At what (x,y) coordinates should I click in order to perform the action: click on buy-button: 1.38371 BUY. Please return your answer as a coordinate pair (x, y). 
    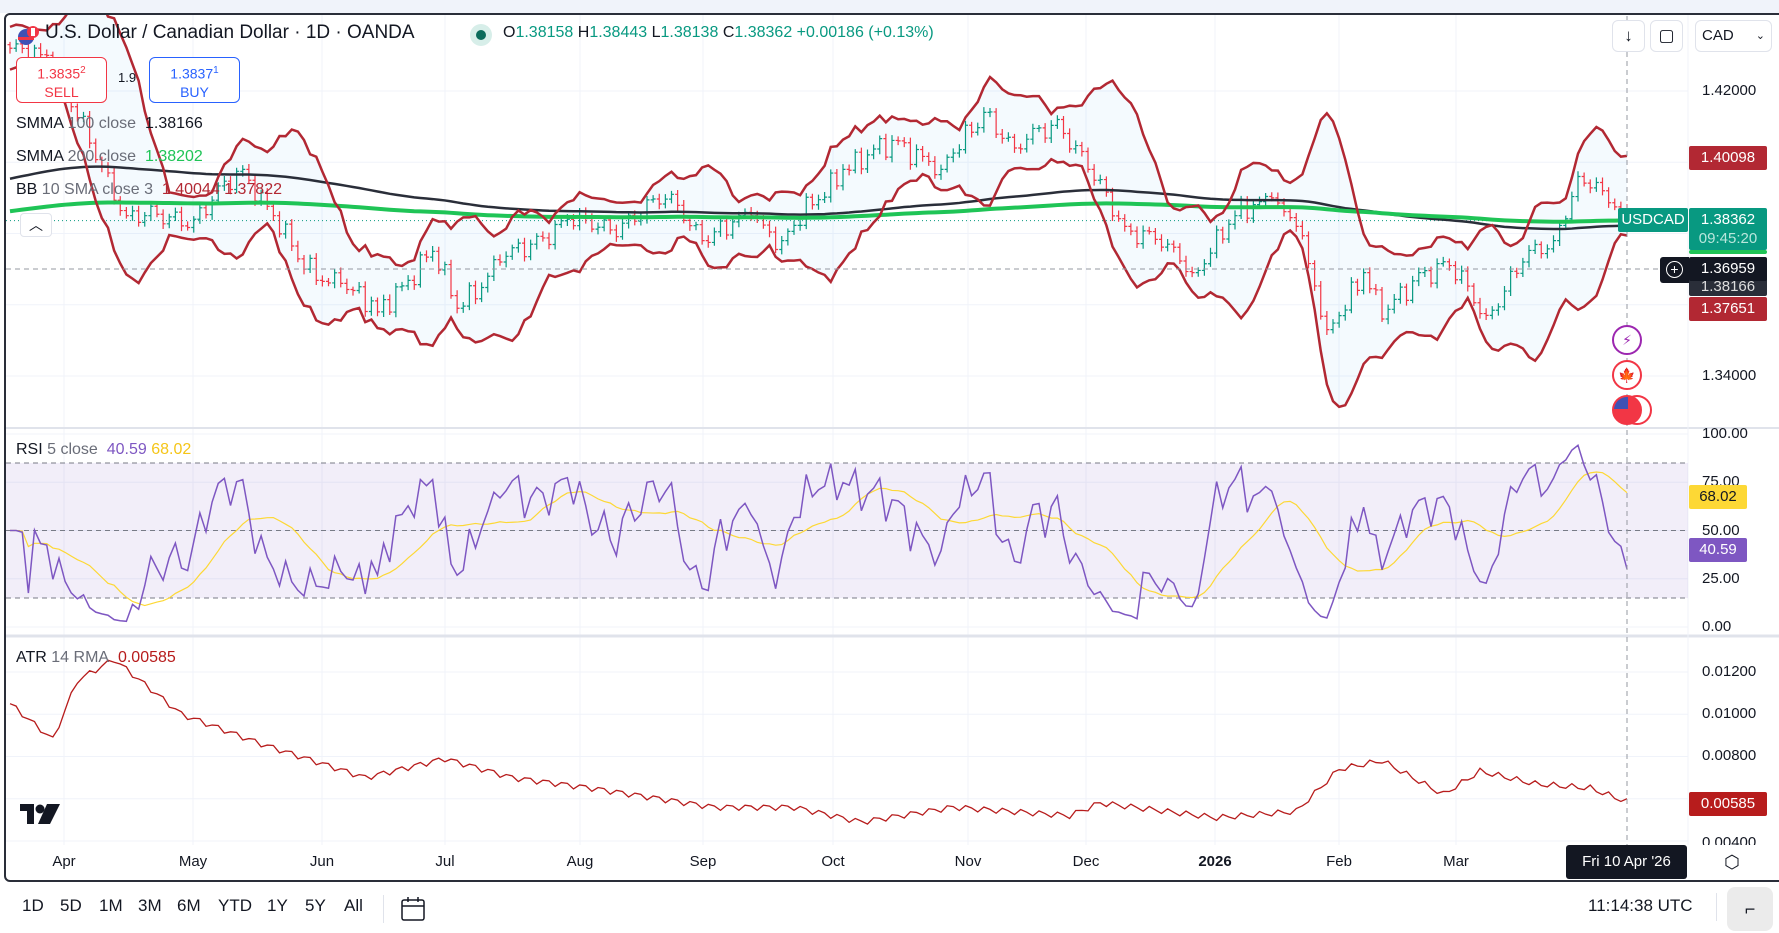
    Looking at the image, I should click on (194, 80).